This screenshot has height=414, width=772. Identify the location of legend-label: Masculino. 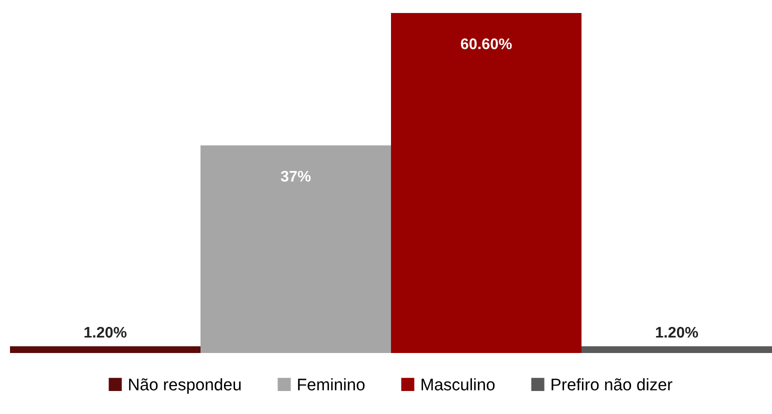
(458, 384).